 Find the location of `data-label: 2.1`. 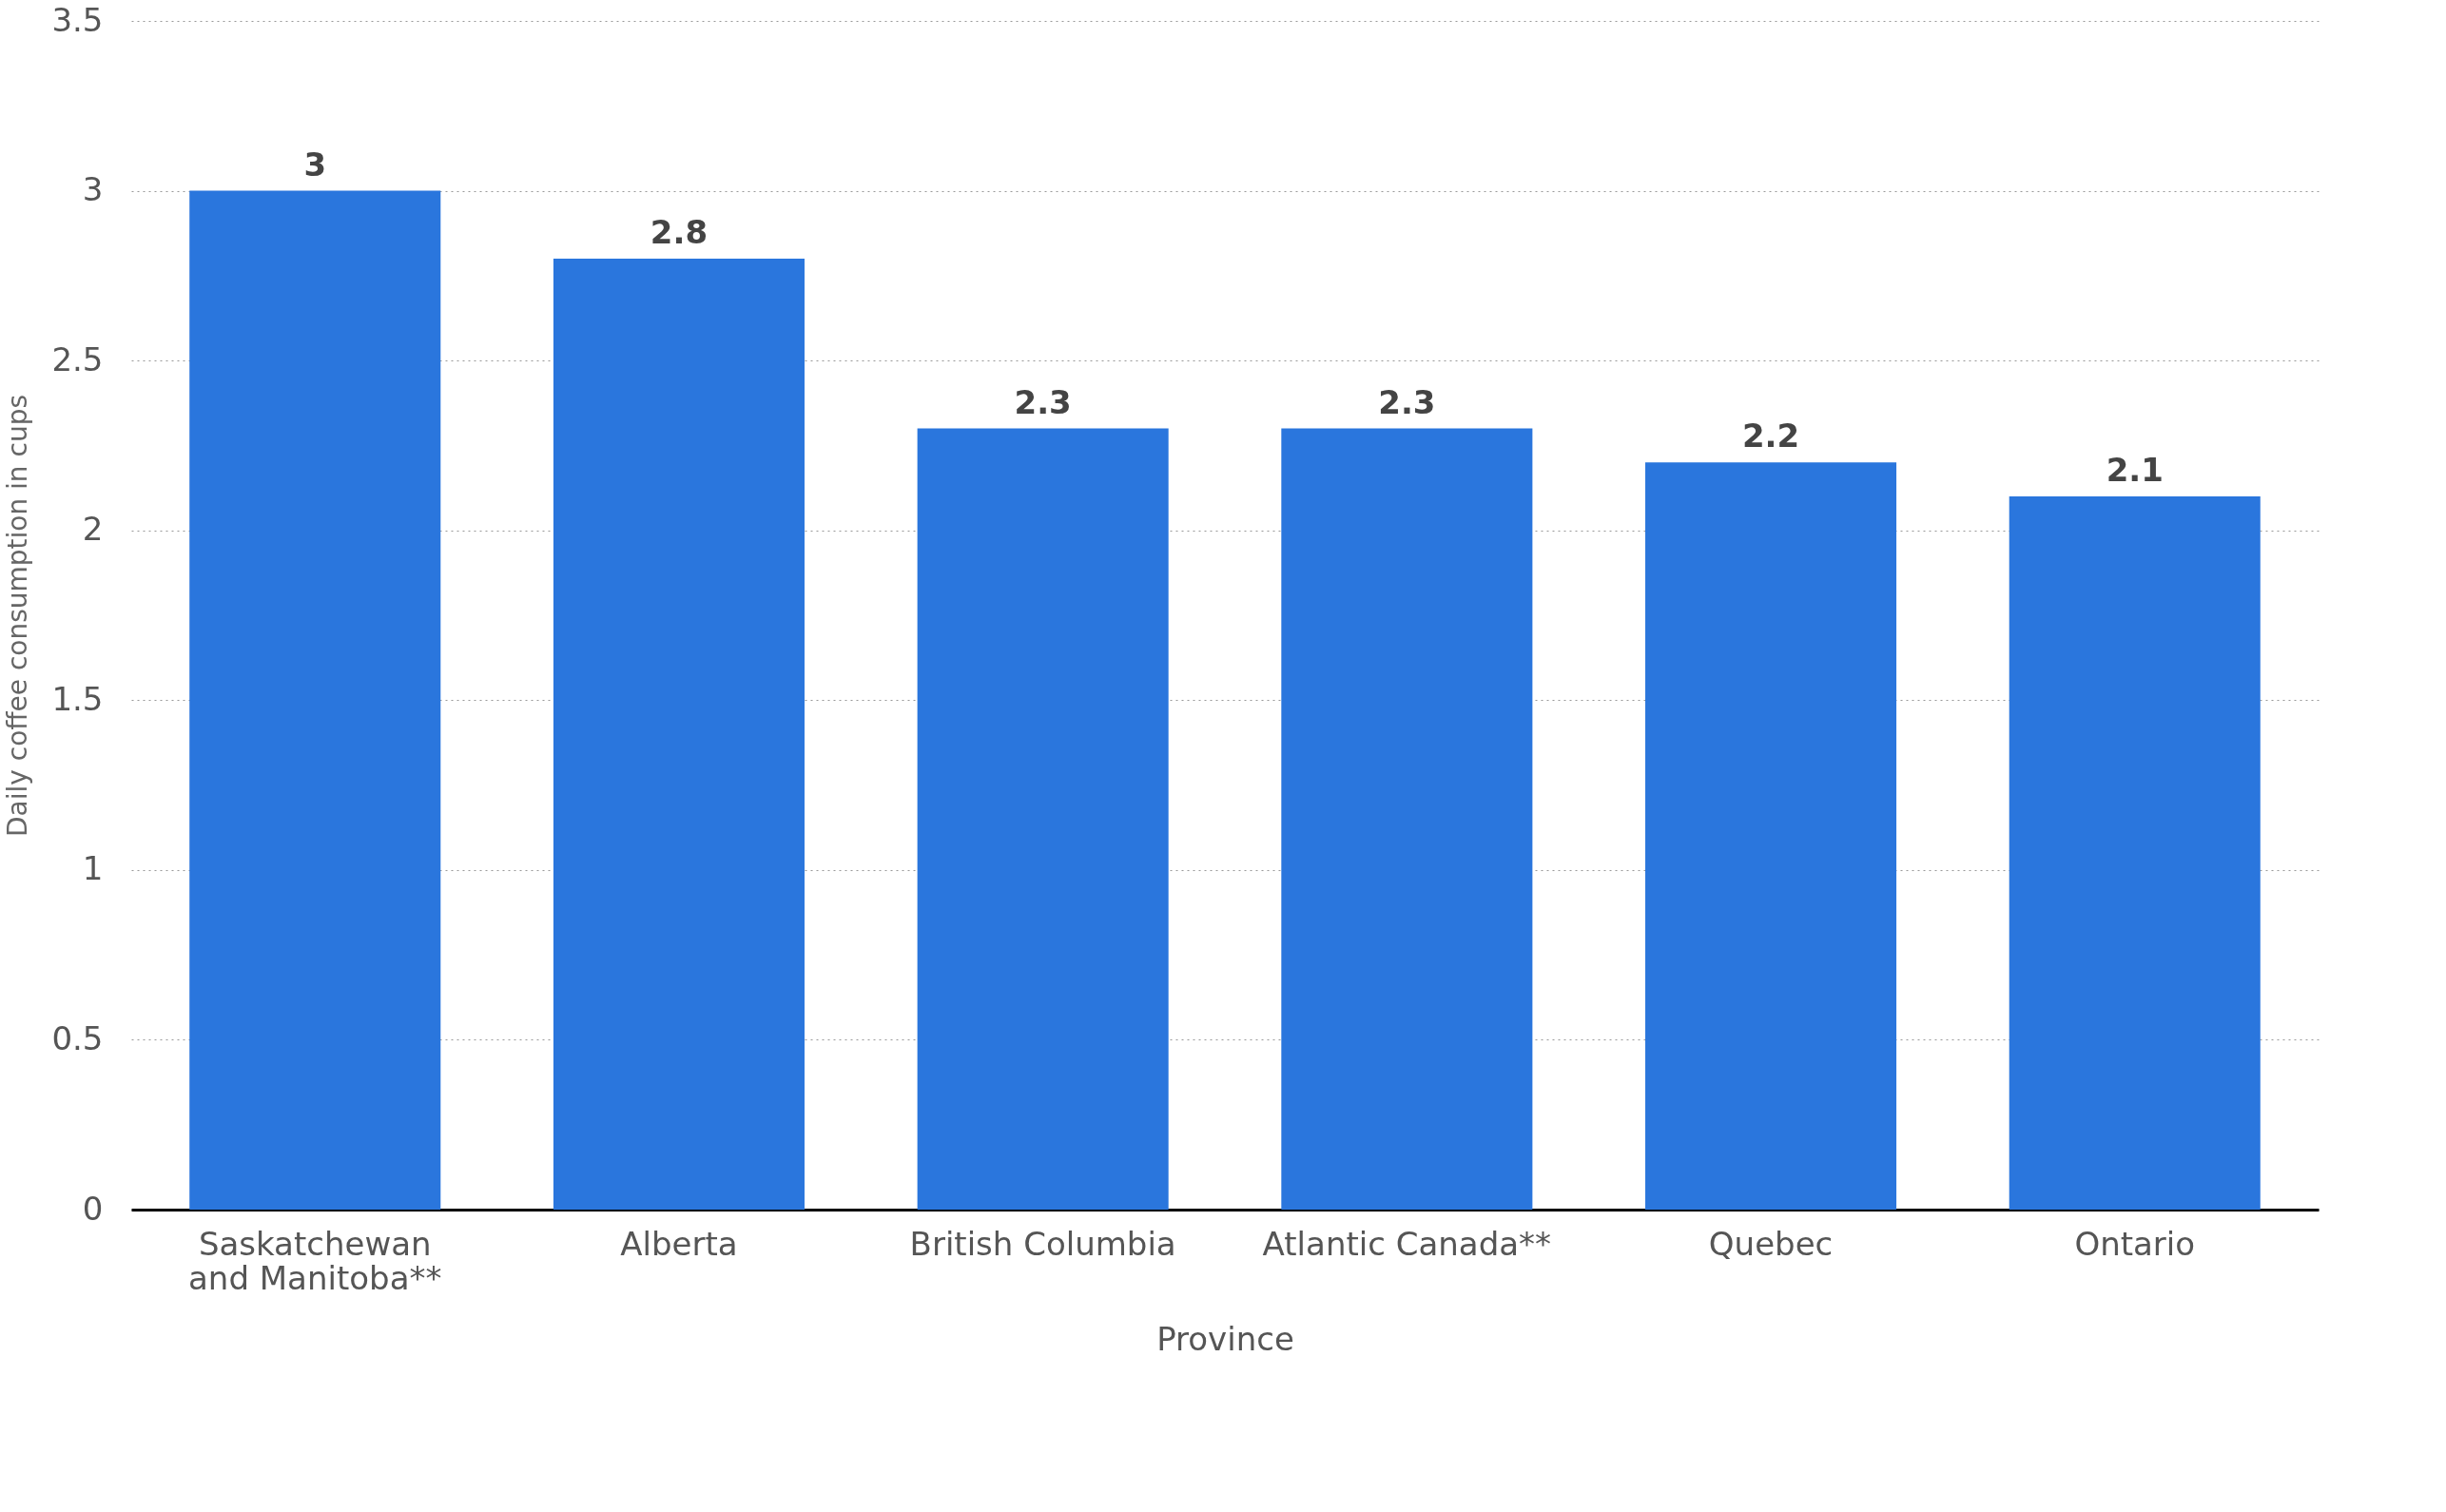

data-label: 2.1 is located at coordinates (2135, 470).